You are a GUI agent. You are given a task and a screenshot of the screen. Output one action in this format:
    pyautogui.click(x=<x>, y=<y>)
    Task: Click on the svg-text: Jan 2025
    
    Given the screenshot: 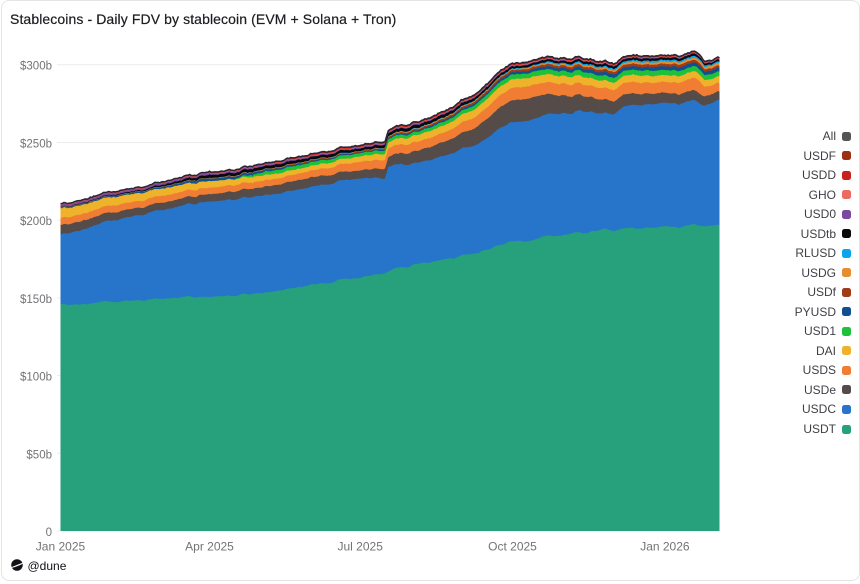 What is the action you would take?
    pyautogui.click(x=61, y=547)
    